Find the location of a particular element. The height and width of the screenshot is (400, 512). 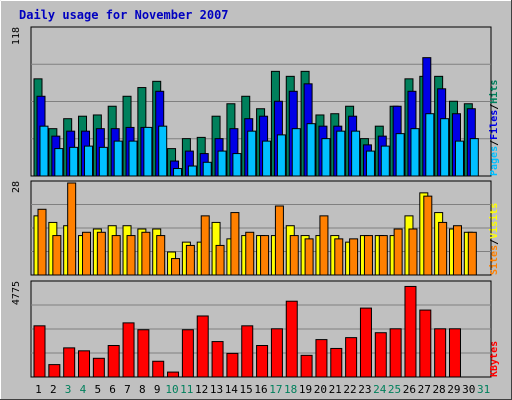

x-tick-label: 5 is located at coordinates (97, 389).